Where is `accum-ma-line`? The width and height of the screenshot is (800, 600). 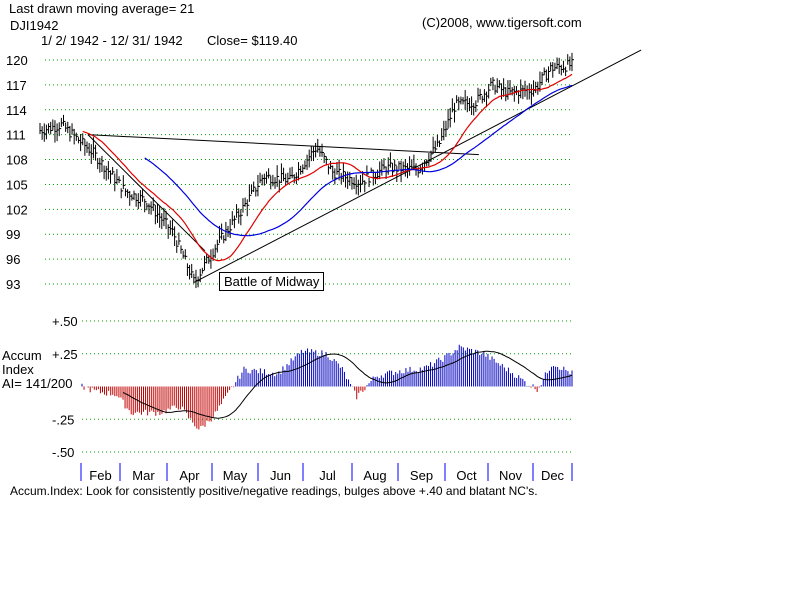 accum-ma-line is located at coordinates (347, 384).